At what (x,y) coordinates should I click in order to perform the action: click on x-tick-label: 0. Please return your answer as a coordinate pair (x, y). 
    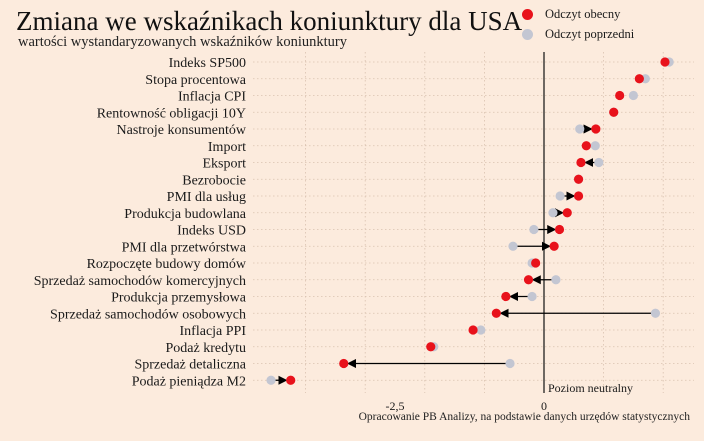
    Looking at the image, I should click on (544, 406).